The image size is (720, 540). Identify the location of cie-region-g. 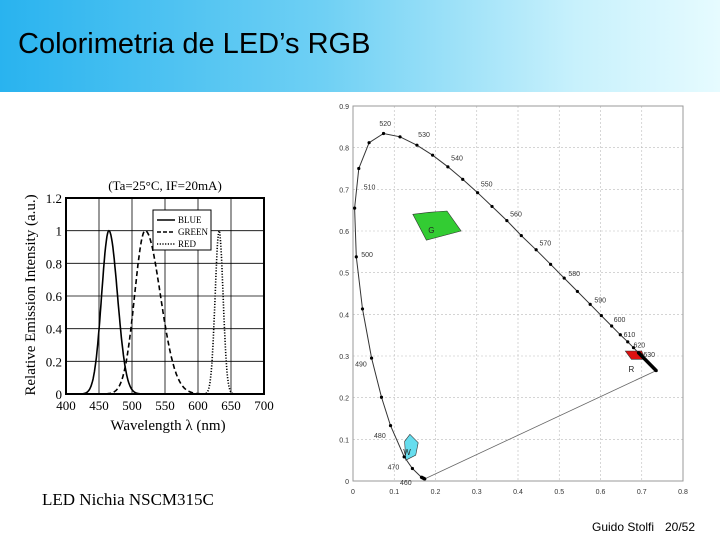
(437, 225).